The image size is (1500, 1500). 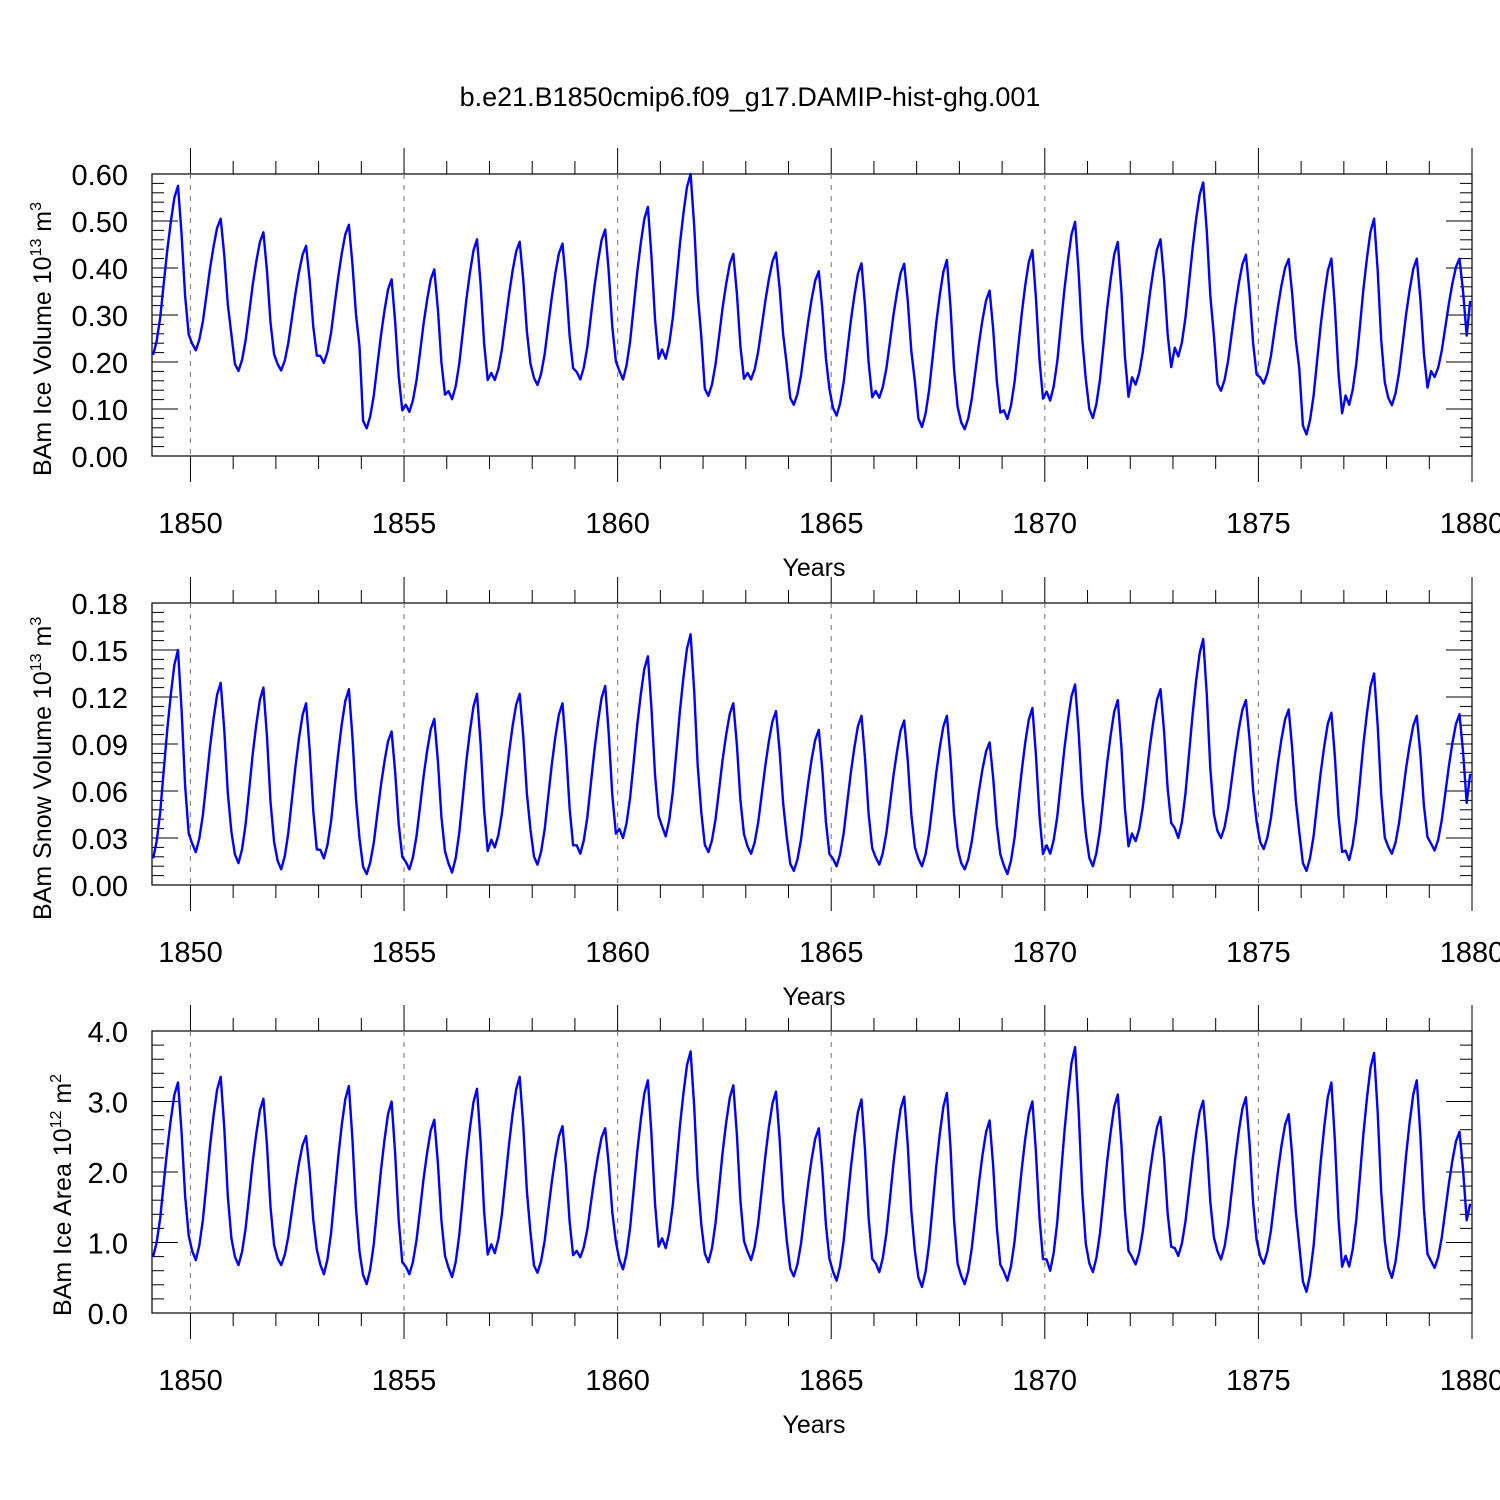 I want to click on ytick-label: 0.40, so click(x=100, y=270).